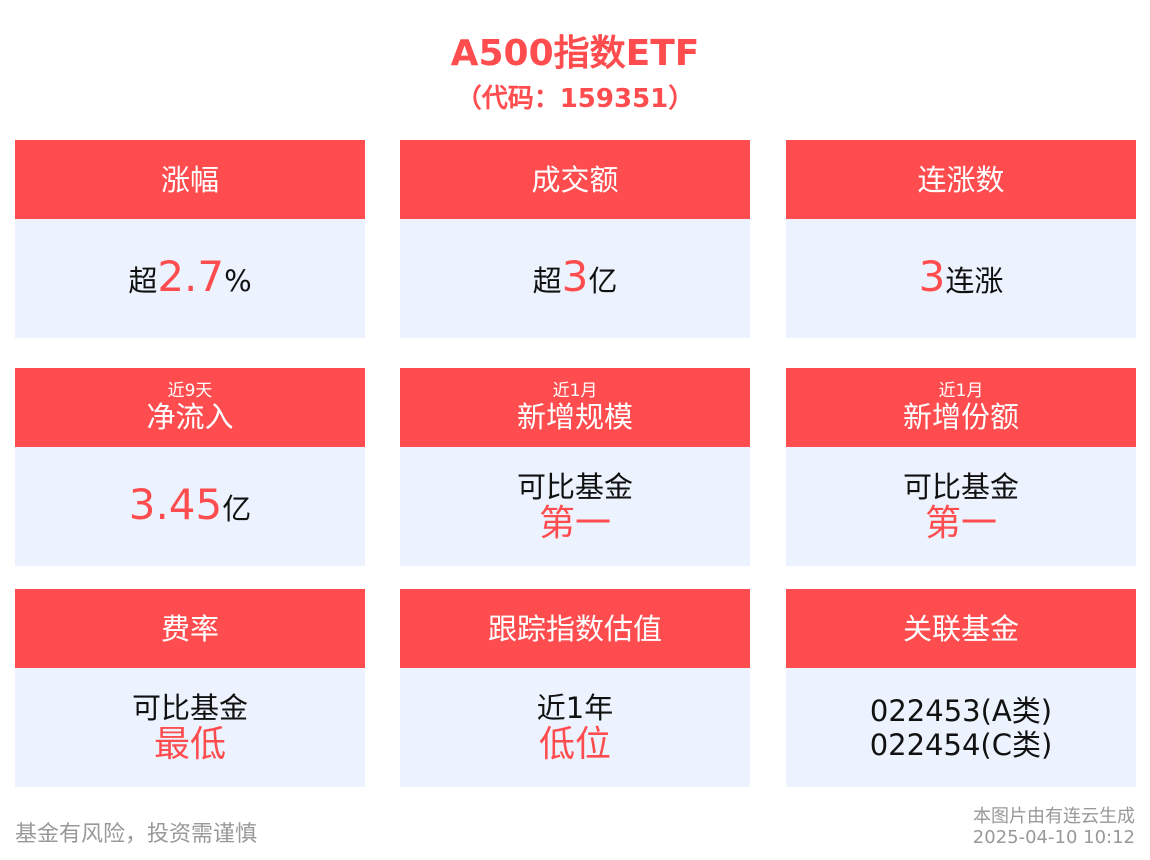  I want to click on card-related-funds: 关联基金 022453(A类) 022454(C类), so click(961, 688).